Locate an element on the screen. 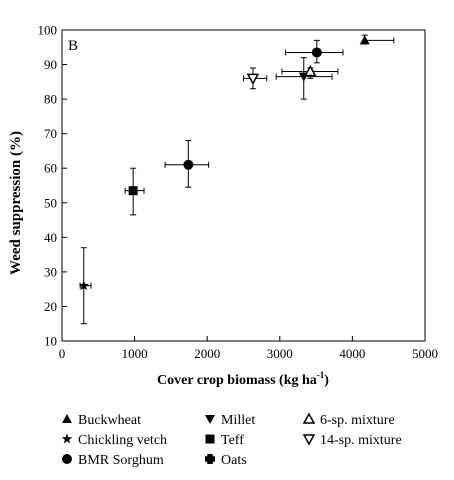 This screenshot has height=480, width=454. x-tick-label: 2000 is located at coordinates (207, 353).